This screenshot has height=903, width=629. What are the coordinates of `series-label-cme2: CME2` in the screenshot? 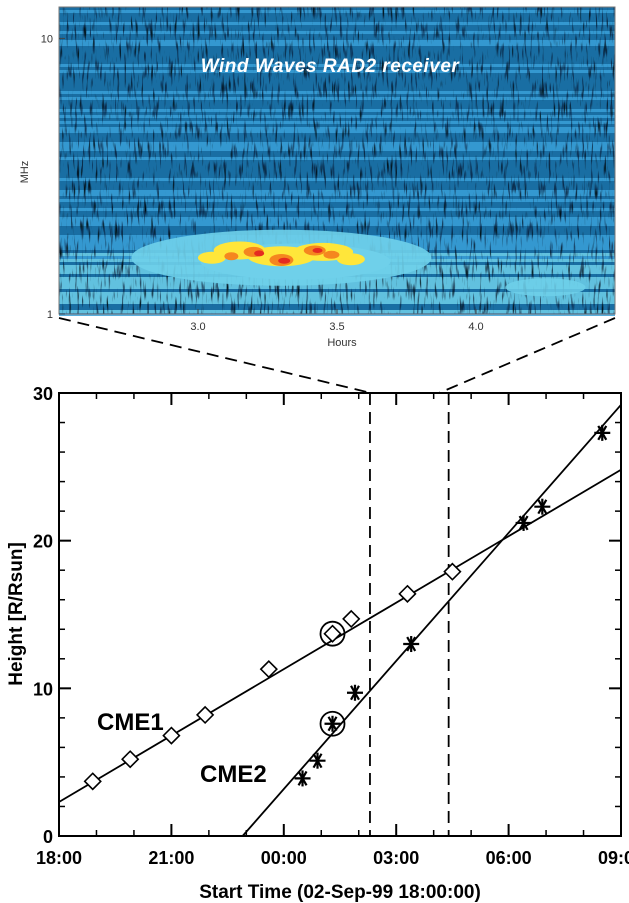 It's located at (233, 774).